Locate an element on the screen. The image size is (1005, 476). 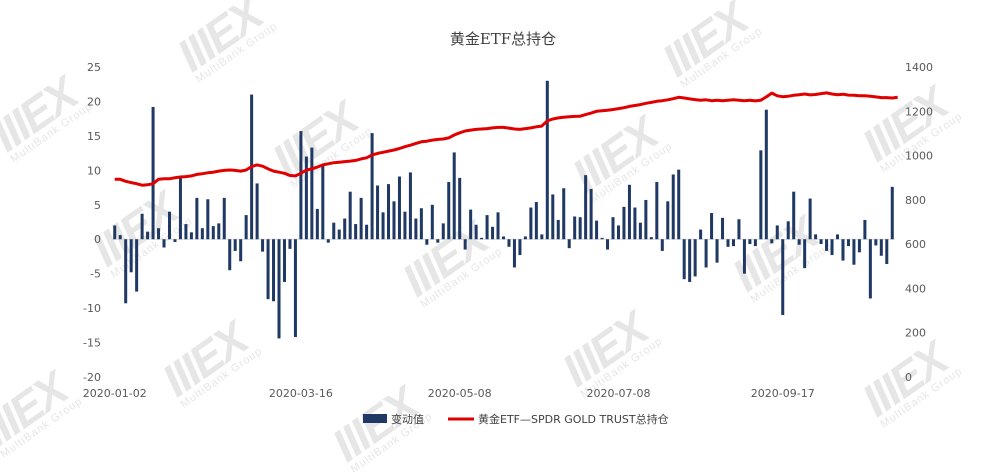
chart-title: 黄金ETF总持仓 is located at coordinates (503, 39).